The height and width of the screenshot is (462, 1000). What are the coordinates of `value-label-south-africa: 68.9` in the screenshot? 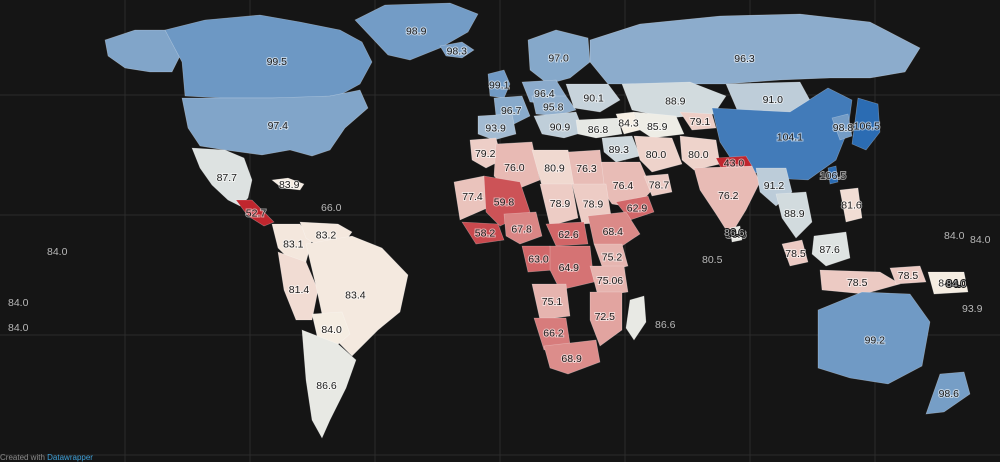 It's located at (571, 359).